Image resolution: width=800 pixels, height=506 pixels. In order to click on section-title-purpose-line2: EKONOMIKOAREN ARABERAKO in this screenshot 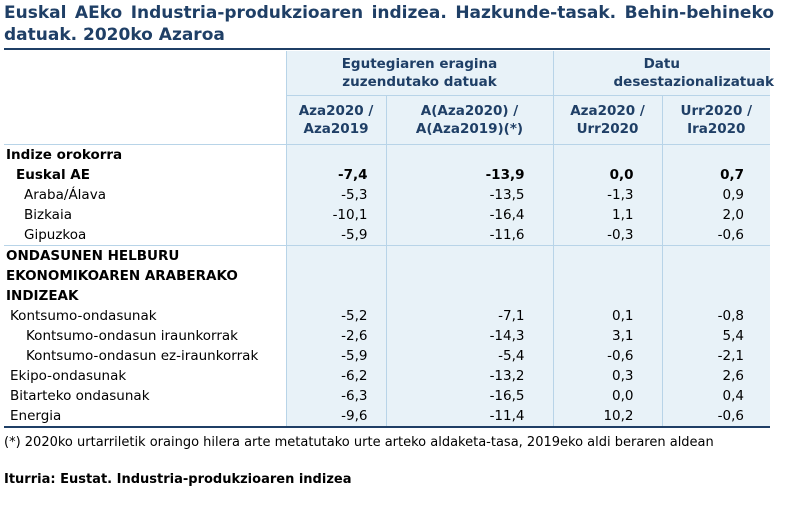, I will do `click(122, 276)`.